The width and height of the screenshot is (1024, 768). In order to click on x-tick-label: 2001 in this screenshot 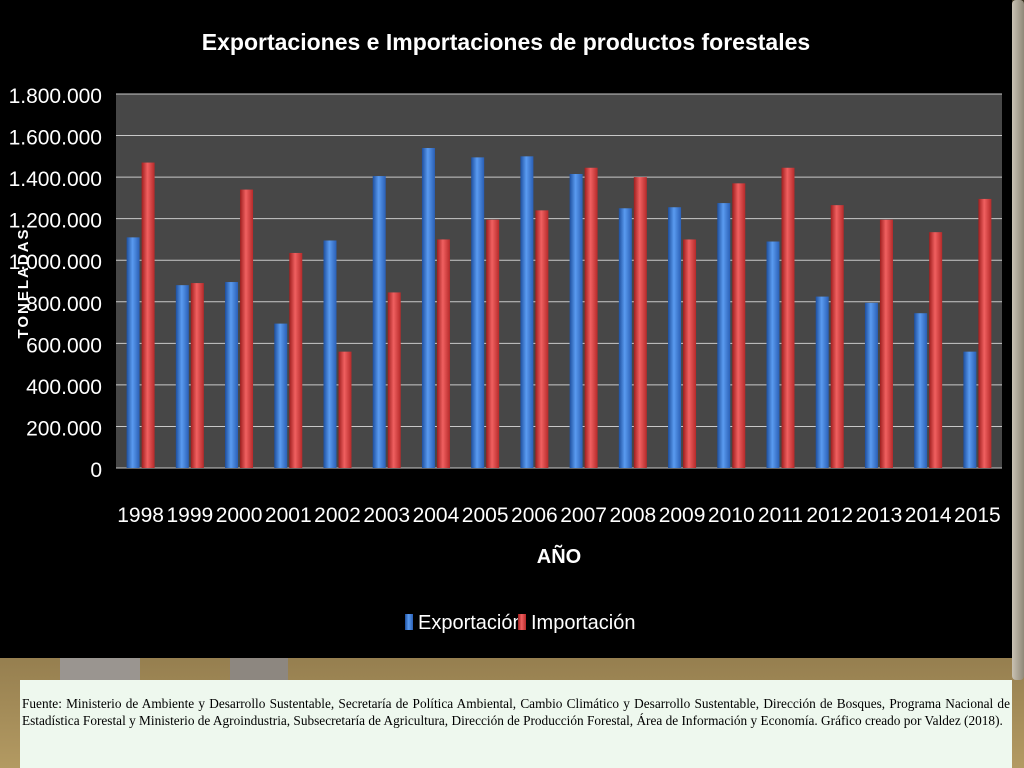, I will do `click(288, 515)`.